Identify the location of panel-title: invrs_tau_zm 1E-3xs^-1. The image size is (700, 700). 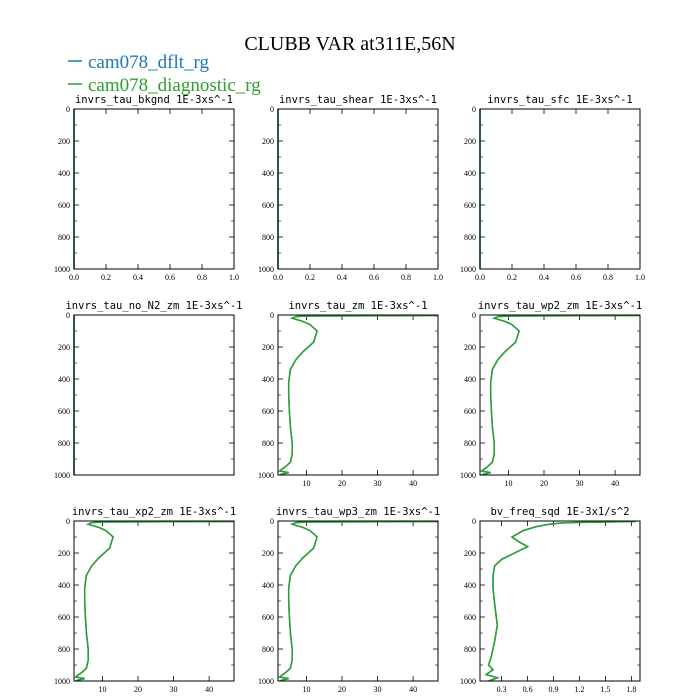
(357, 306).